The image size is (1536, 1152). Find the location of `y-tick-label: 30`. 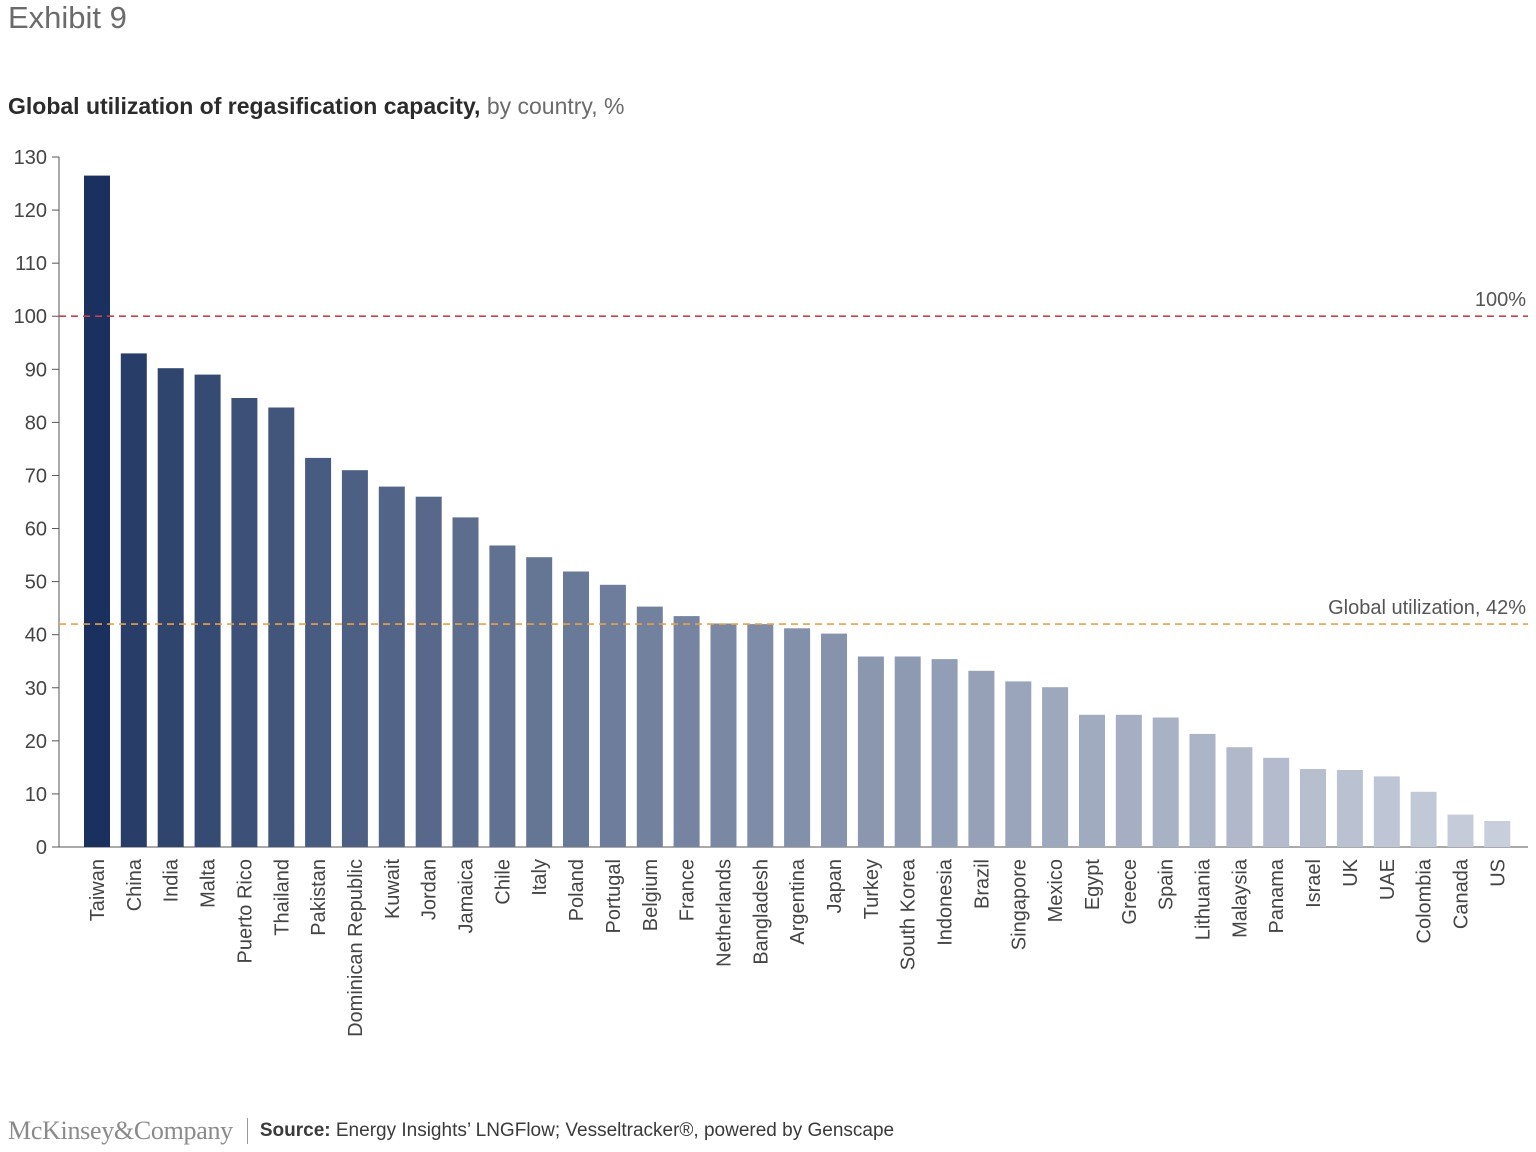

y-tick-label: 30 is located at coordinates (36, 689).